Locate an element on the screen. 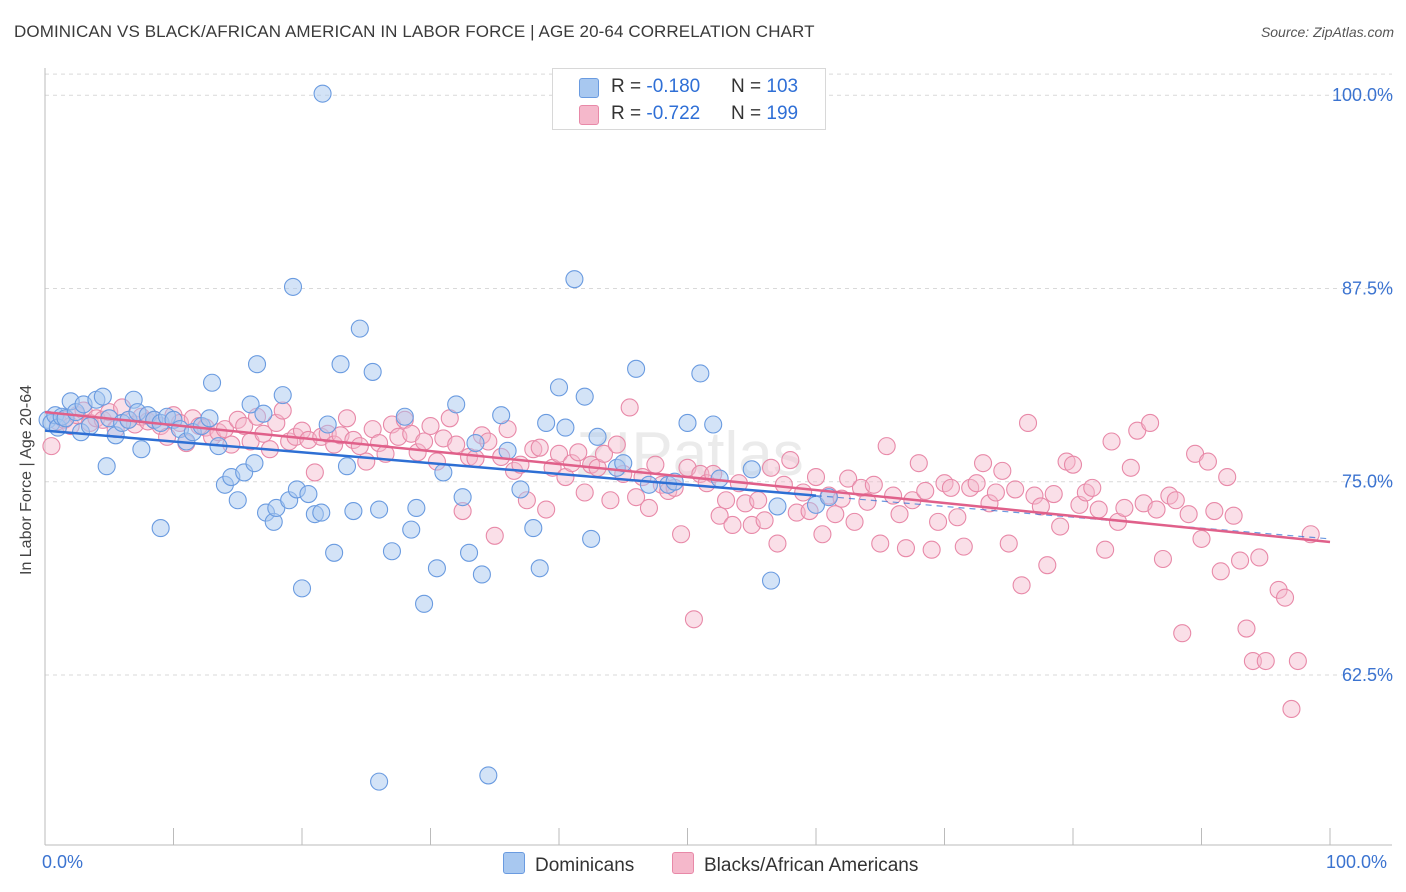  y-tick-label: 87.5% is located at coordinates (1367, 288).